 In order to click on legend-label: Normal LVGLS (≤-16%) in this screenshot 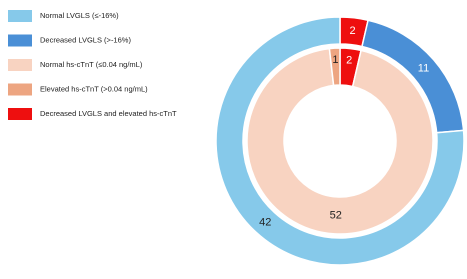, I will do `click(79, 15)`.